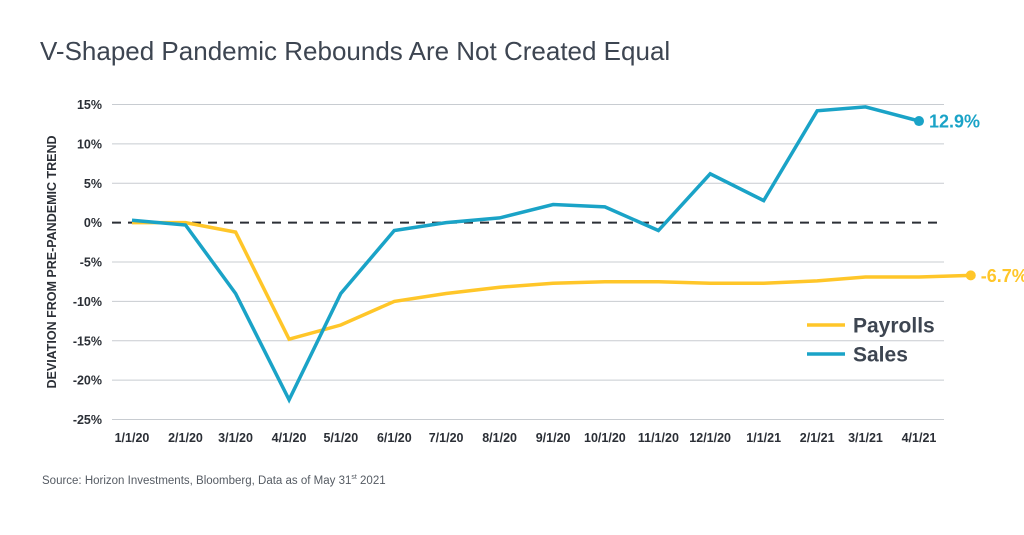 The height and width of the screenshot is (535, 1024). What do you see at coordinates (605, 438) in the screenshot?
I see `x-tick-label: 10/1/20` at bounding box center [605, 438].